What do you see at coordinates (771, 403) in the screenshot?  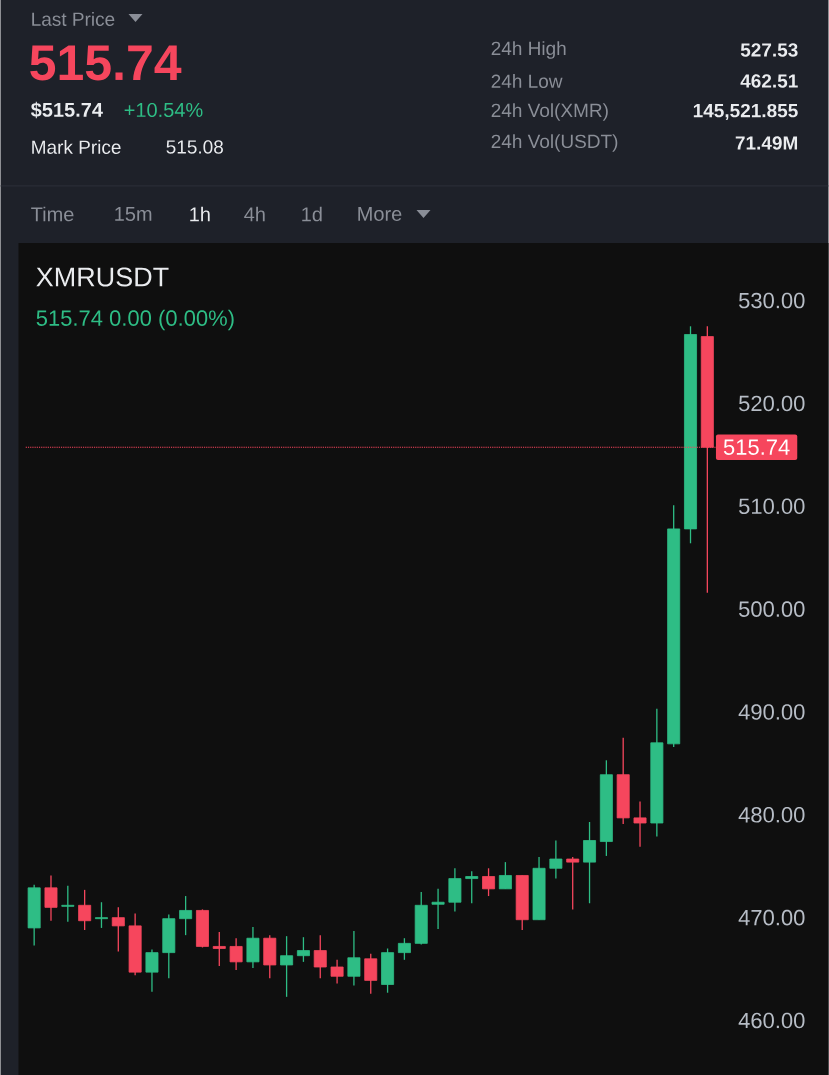 I see `y-tick-label: 520.00` at bounding box center [771, 403].